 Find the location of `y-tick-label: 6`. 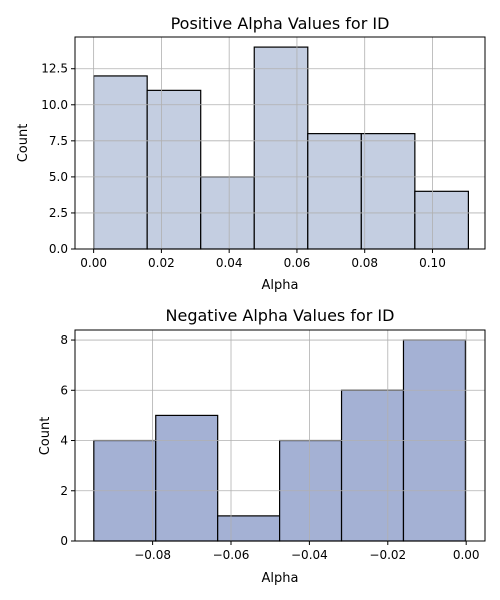

y-tick-label: 6 is located at coordinates (64, 390).